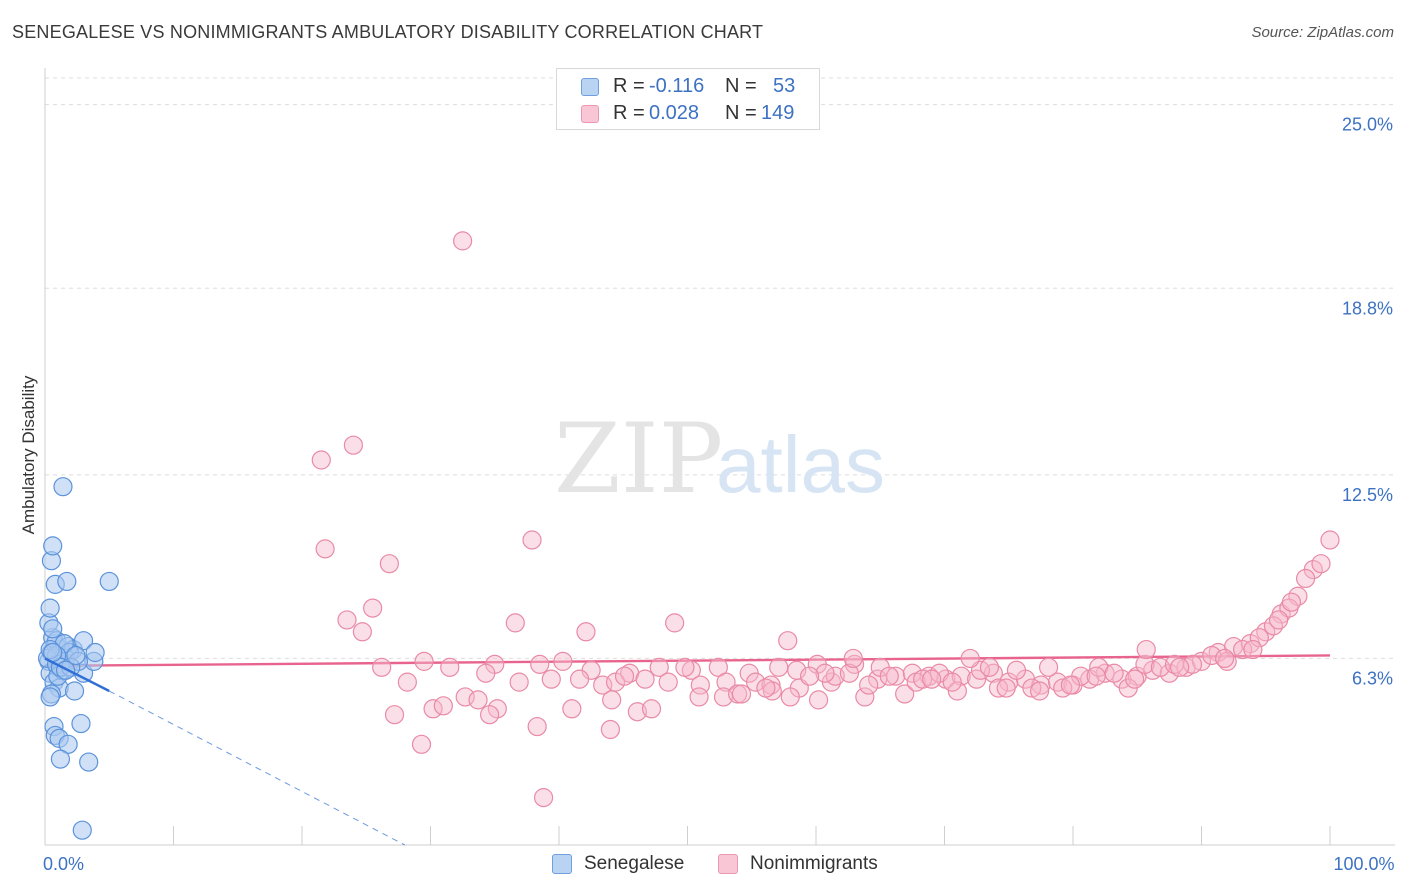 Image resolution: width=1406 pixels, height=892 pixels. Describe the element at coordinates (28, 454) in the screenshot. I see `y-axis-title: Ambulatory Disability` at that location.